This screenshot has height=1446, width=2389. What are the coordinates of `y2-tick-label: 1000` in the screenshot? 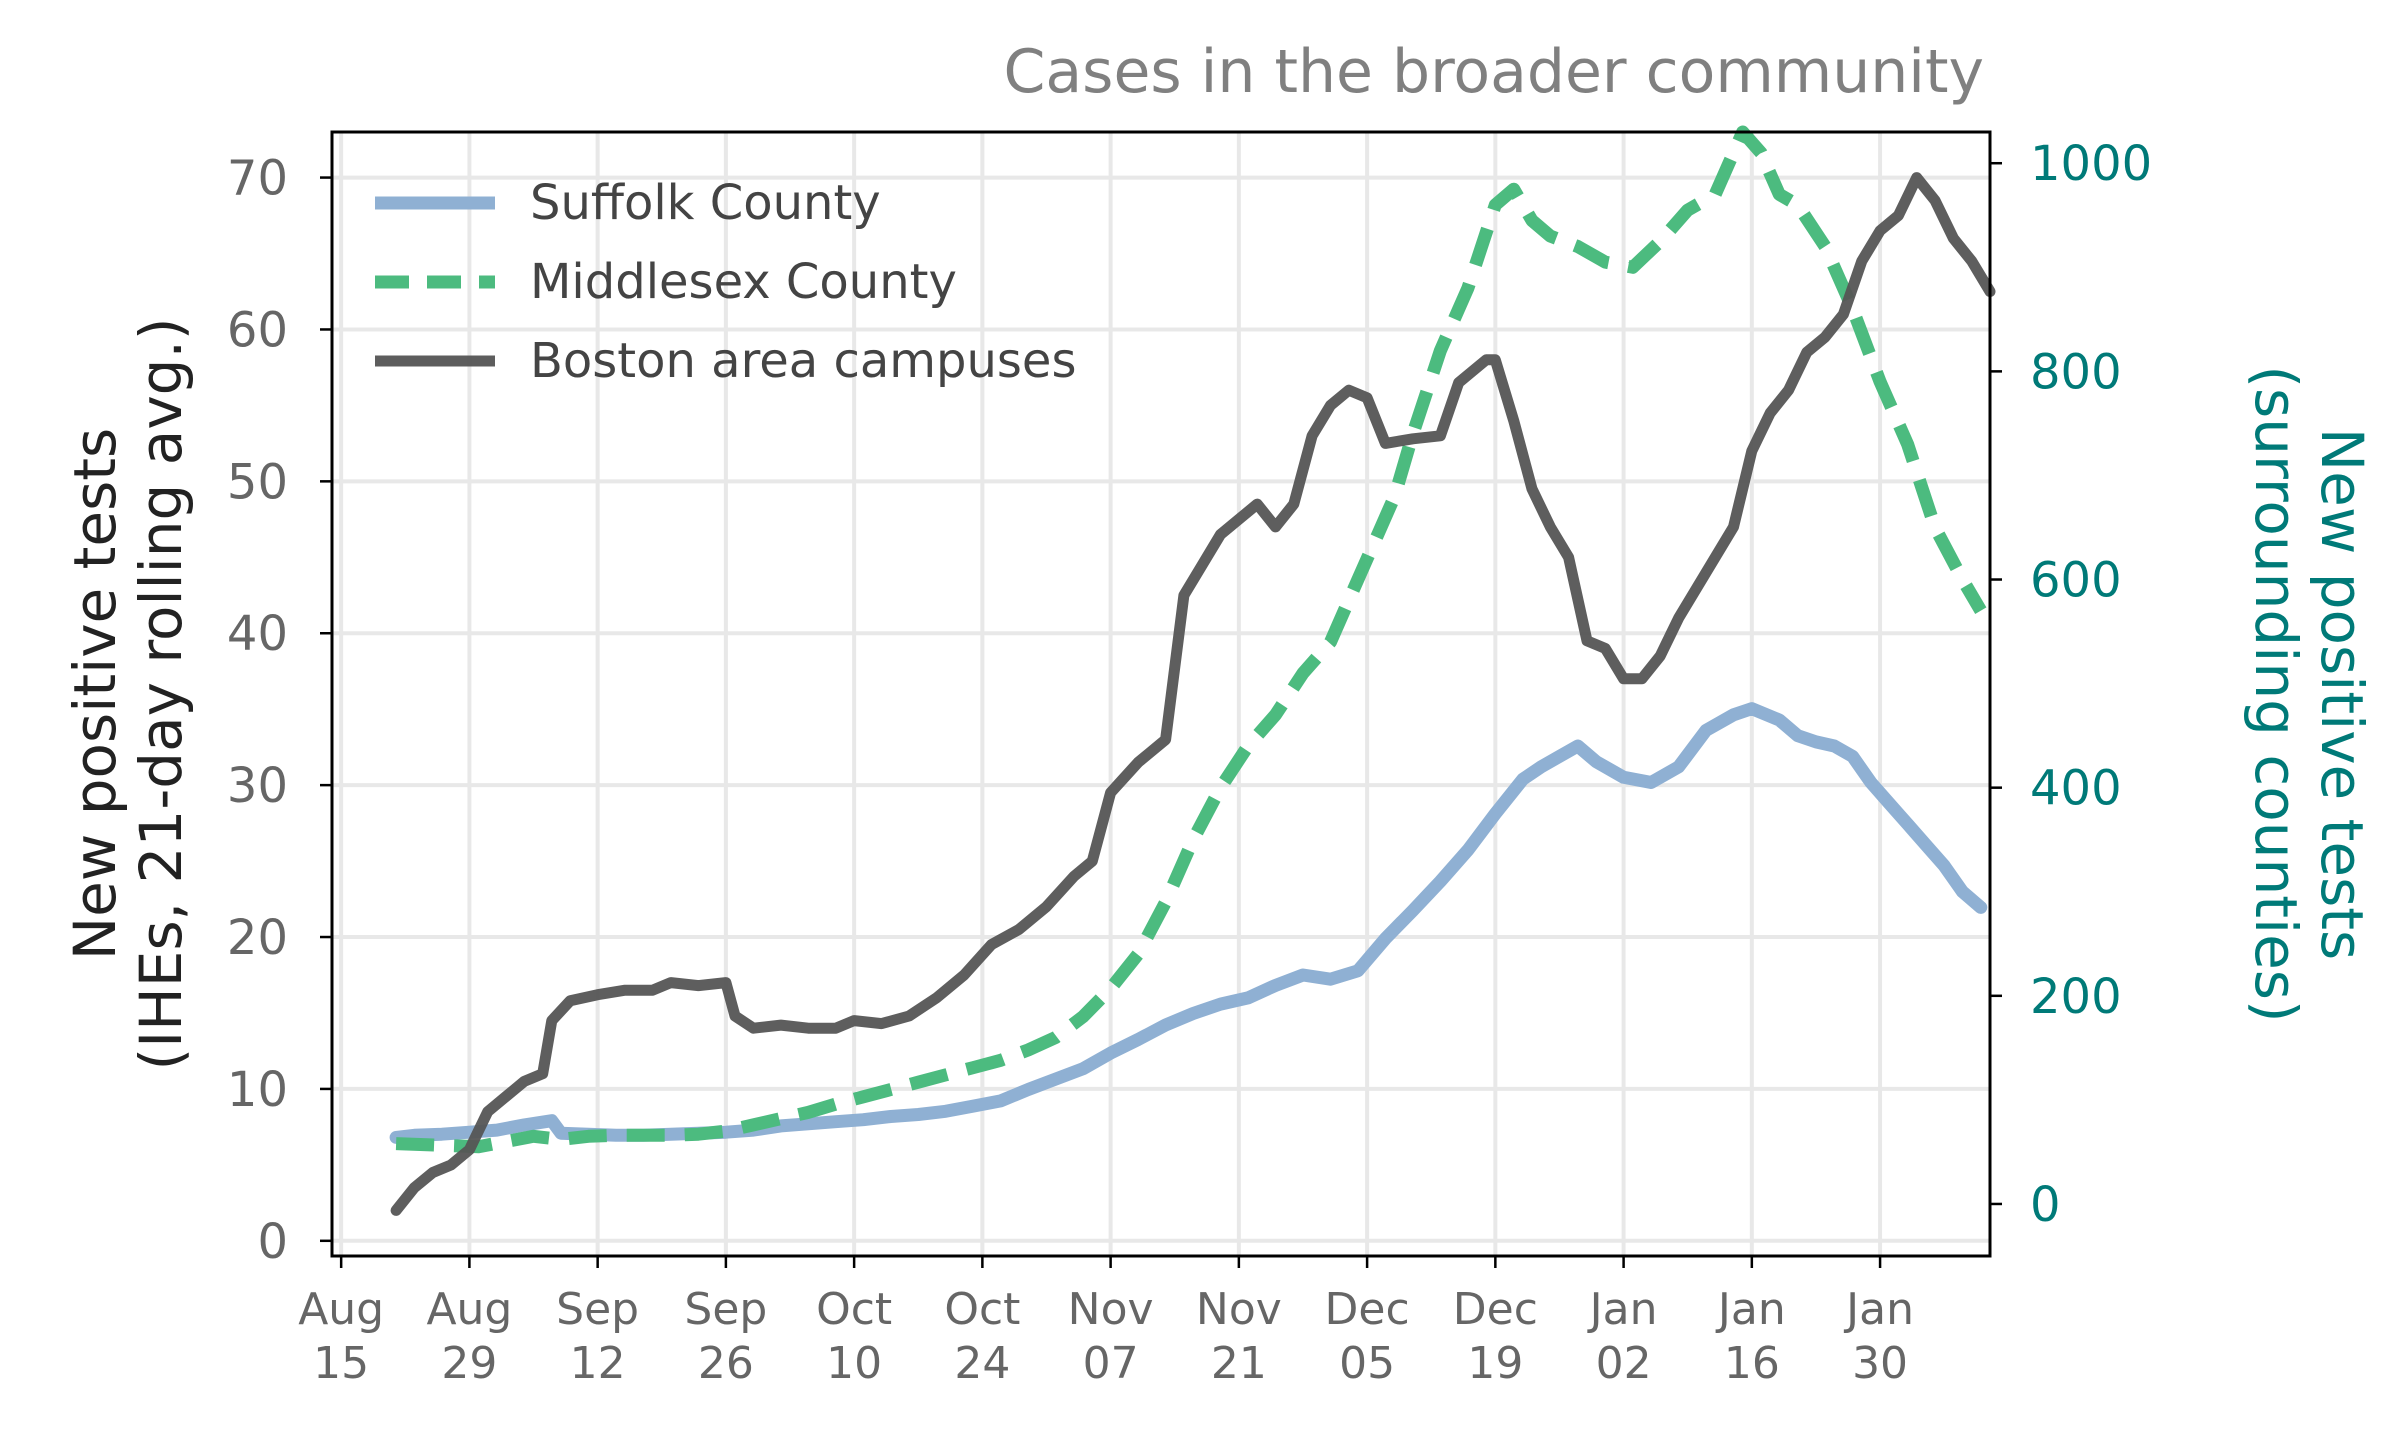 It's located at (2091, 164).